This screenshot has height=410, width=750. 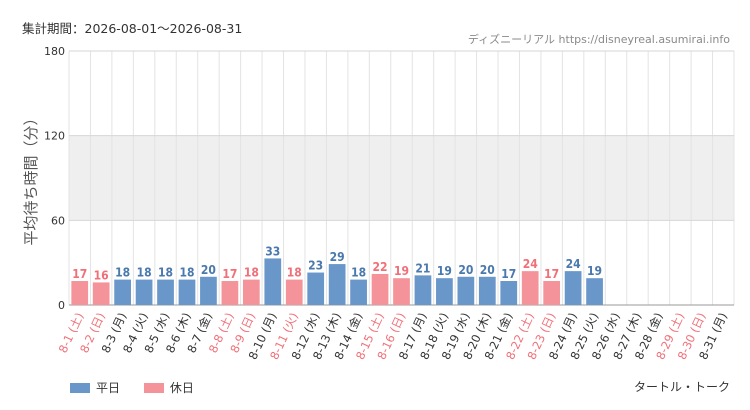 What do you see at coordinates (80, 388) in the screenshot?
I see `legend-swatch-weekday` at bounding box center [80, 388].